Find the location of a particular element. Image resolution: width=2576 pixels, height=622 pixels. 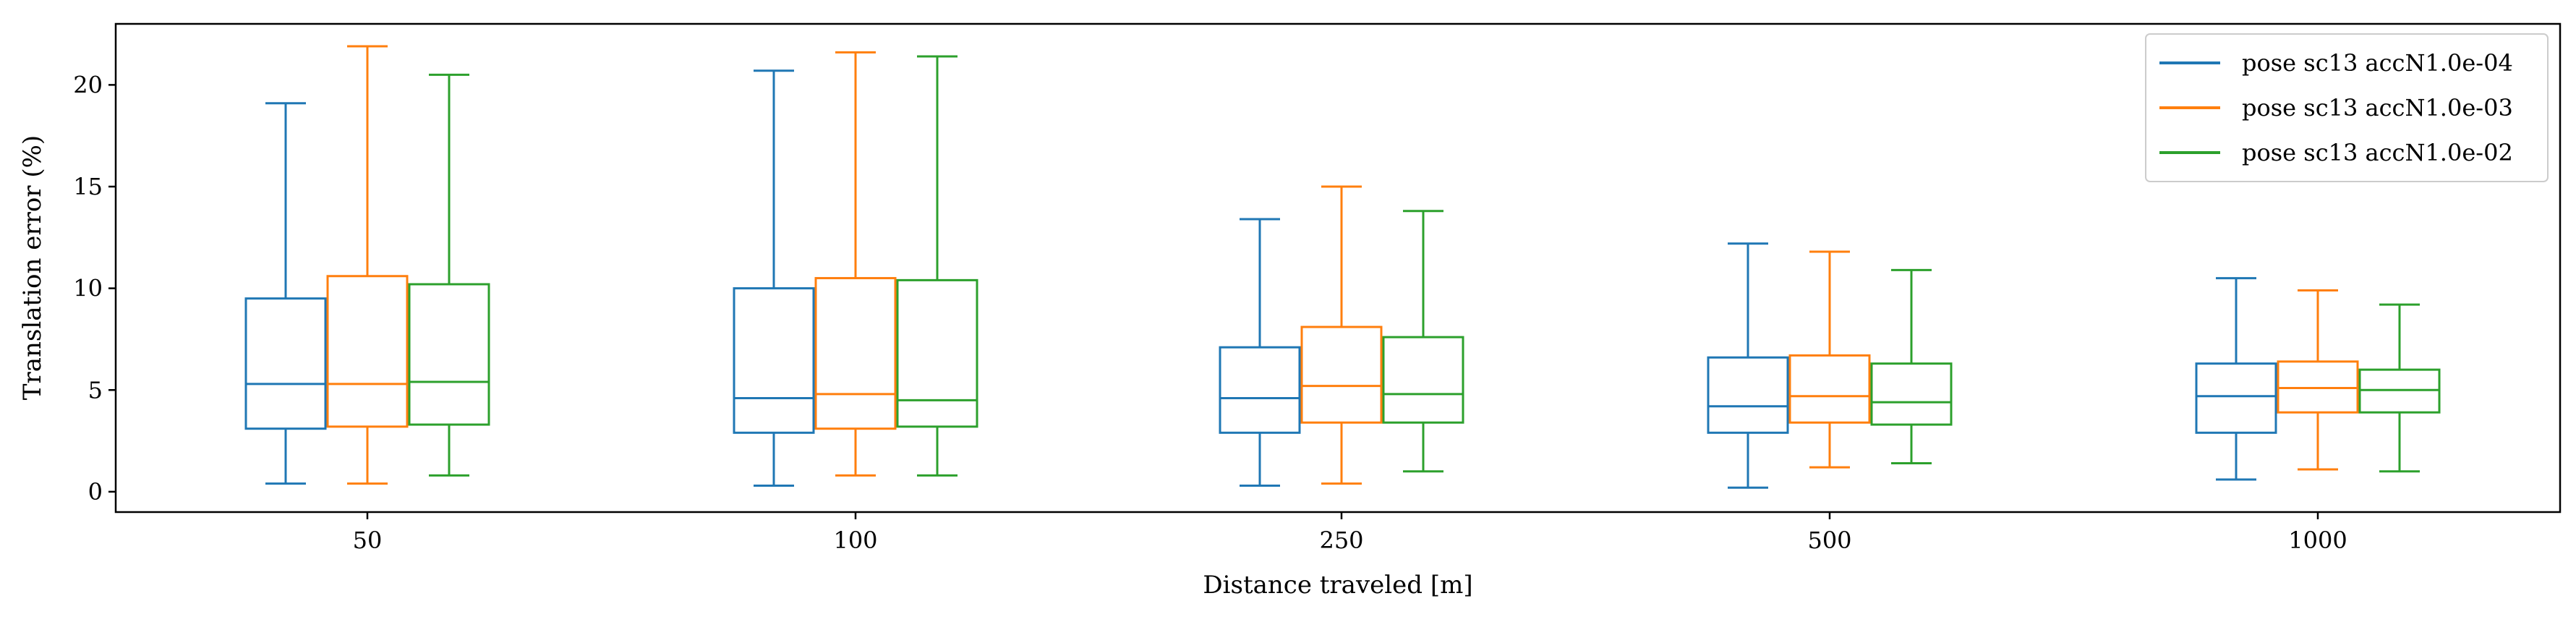

y-tick-label: 0 is located at coordinates (95, 492).